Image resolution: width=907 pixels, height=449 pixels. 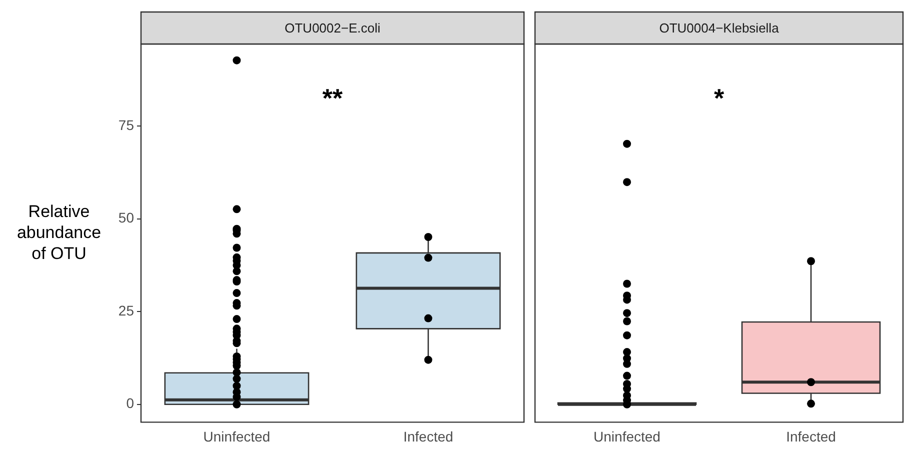 What do you see at coordinates (333, 98) in the screenshot?
I see `annotation: **` at bounding box center [333, 98].